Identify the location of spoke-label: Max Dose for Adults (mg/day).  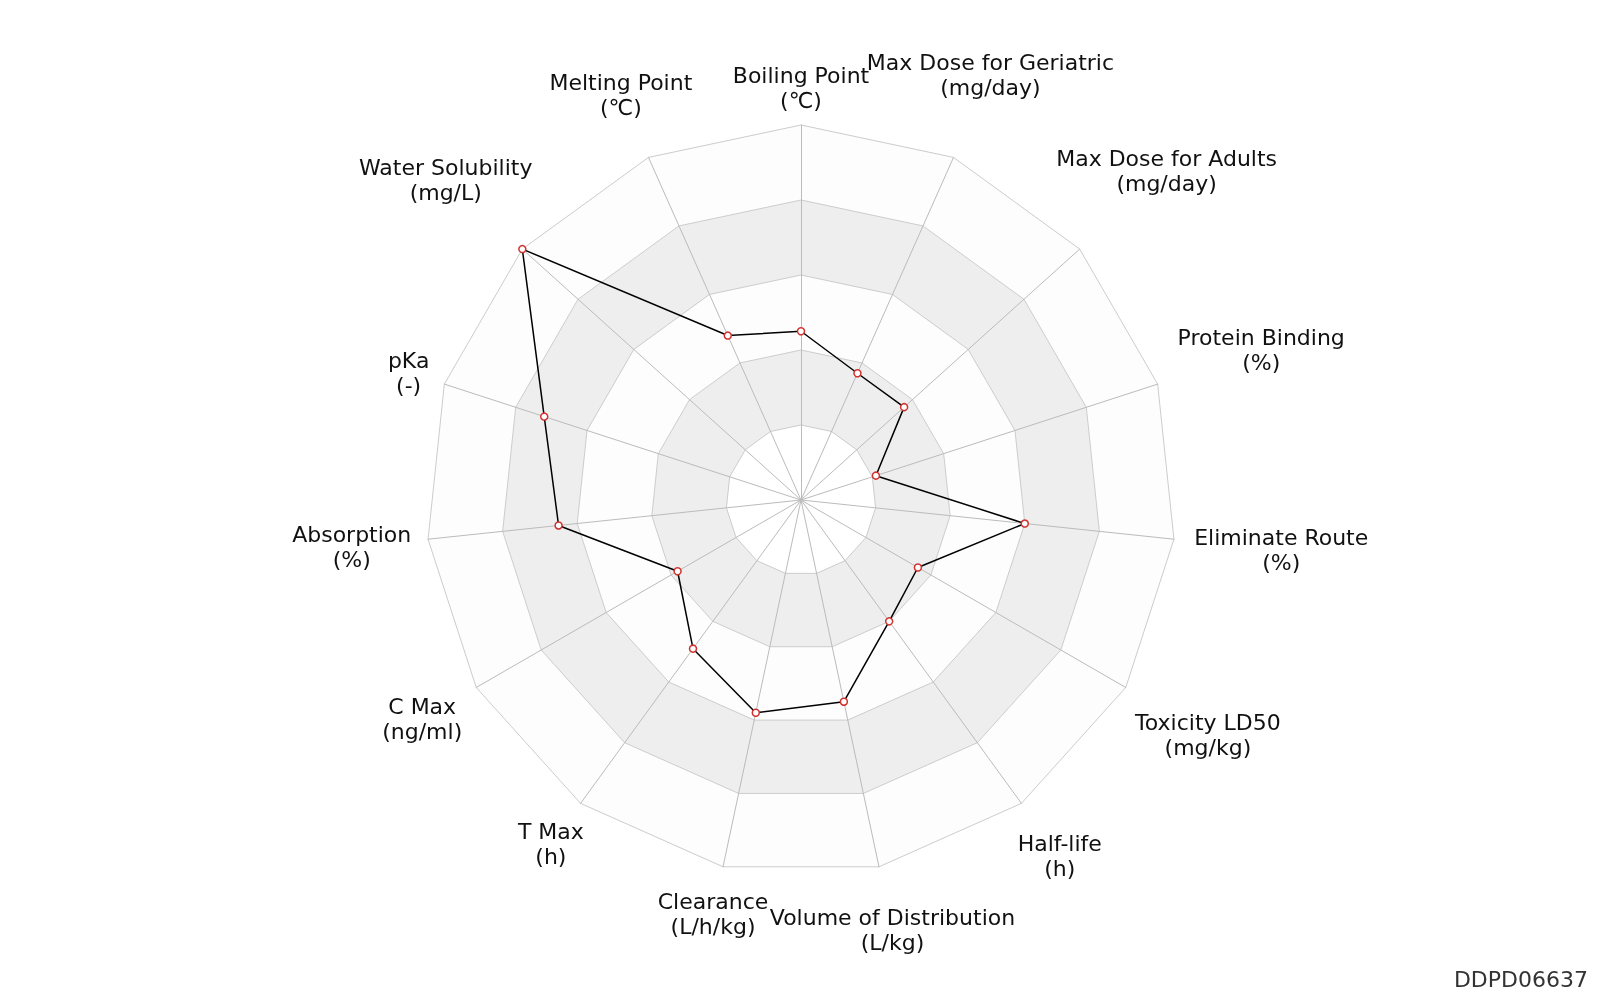
(1167, 170).